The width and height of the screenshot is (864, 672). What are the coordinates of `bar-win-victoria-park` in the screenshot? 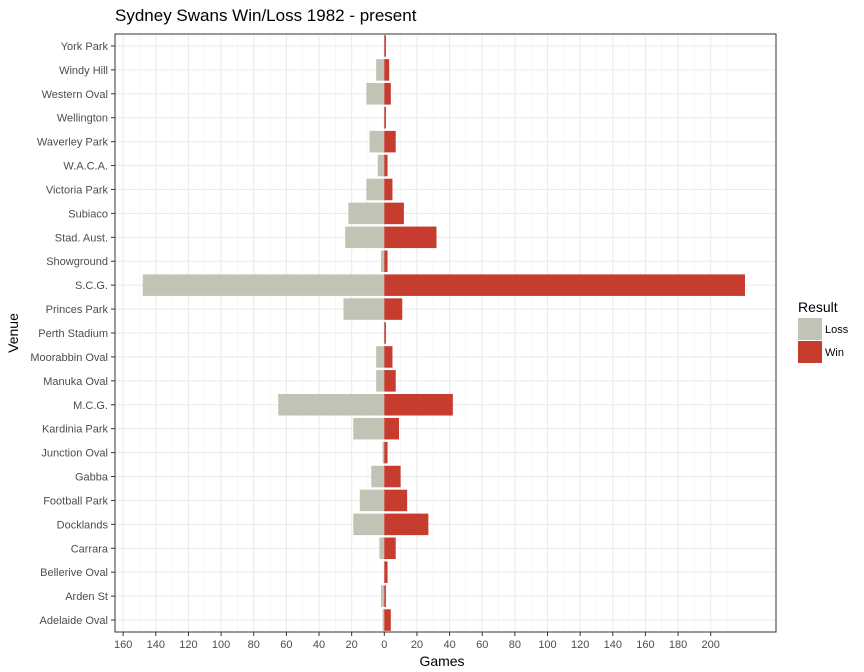 It's located at (388, 189).